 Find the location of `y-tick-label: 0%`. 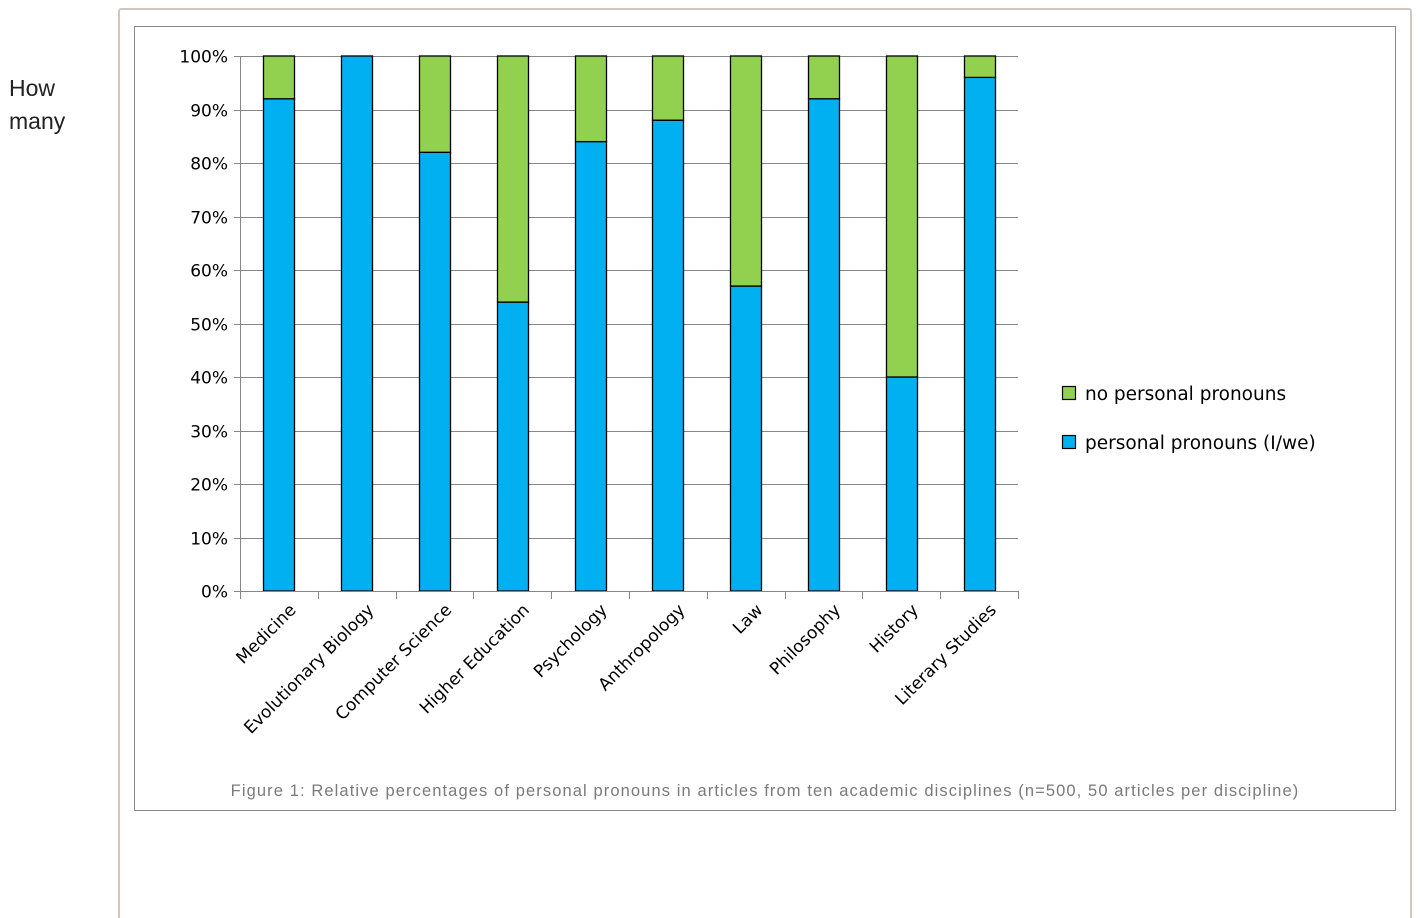

y-tick-label: 0% is located at coordinates (214, 593).